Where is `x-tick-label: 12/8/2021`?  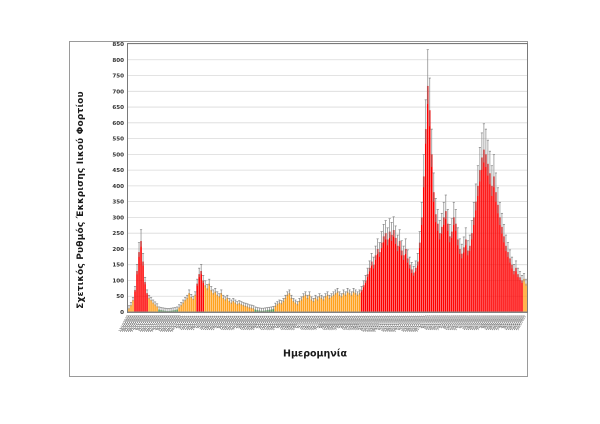
x-tick-label: 12/8/2021 is located at coordinates (326, 323).